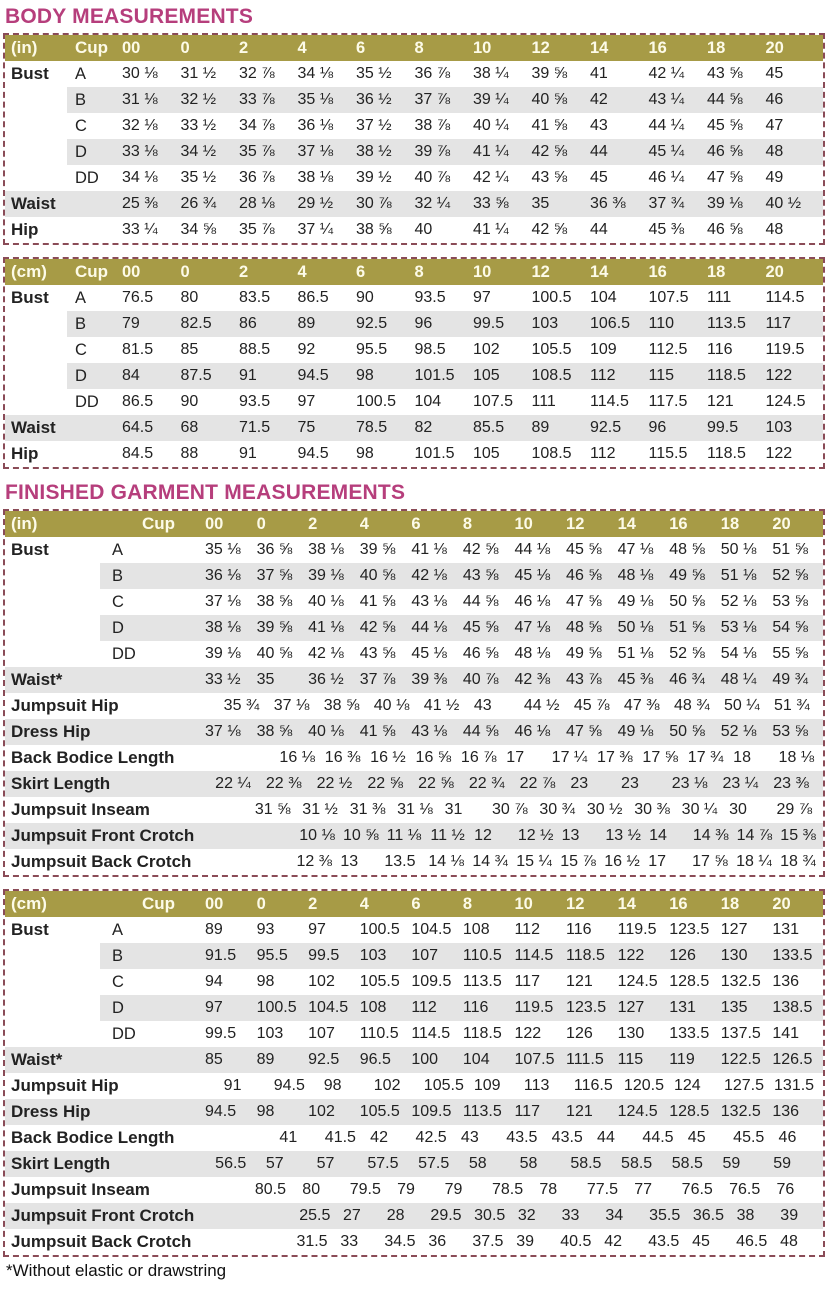 The image size is (828, 1295). What do you see at coordinates (33, 203) in the screenshot?
I see `row-label: Waist` at bounding box center [33, 203].